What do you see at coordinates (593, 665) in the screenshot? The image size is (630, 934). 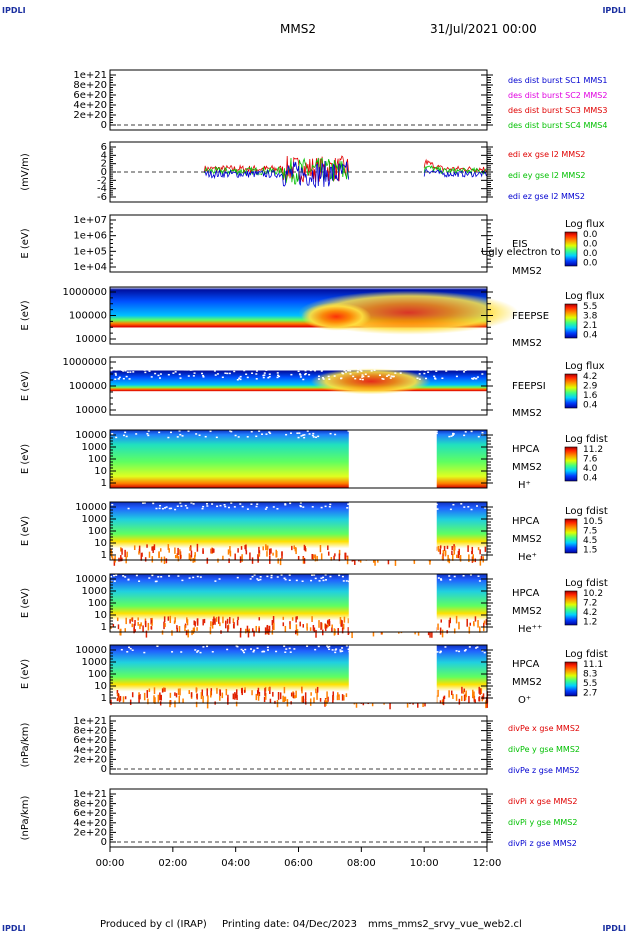 I see `hpca-o-cbar-tick: 11.1` at bounding box center [593, 665].